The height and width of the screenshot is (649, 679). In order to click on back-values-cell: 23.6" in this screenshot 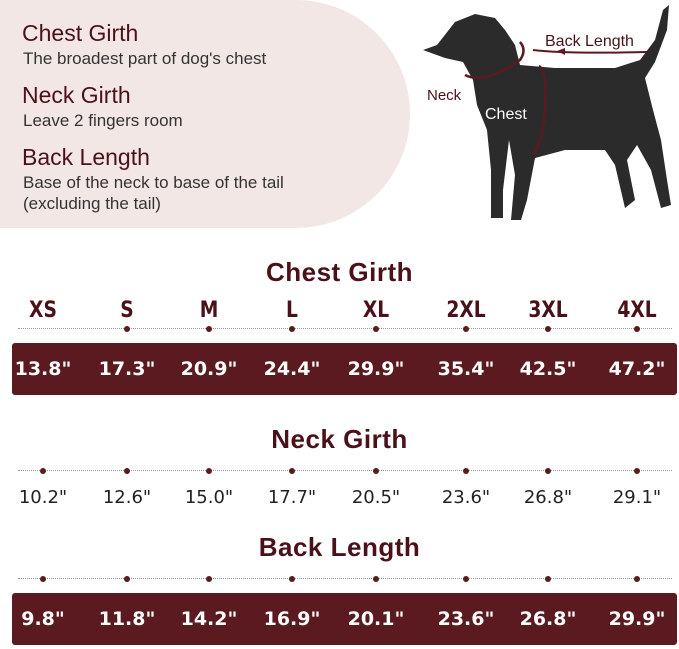, I will do `click(466, 619)`.